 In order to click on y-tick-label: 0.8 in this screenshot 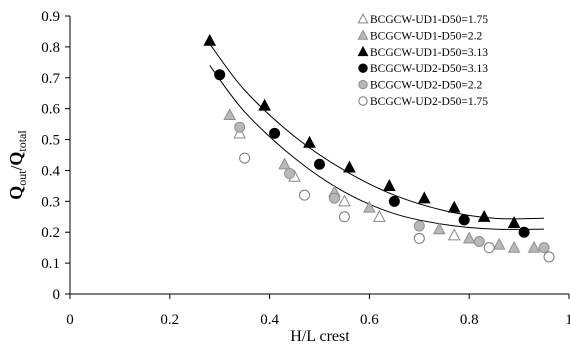, I will do `click(50, 48)`.